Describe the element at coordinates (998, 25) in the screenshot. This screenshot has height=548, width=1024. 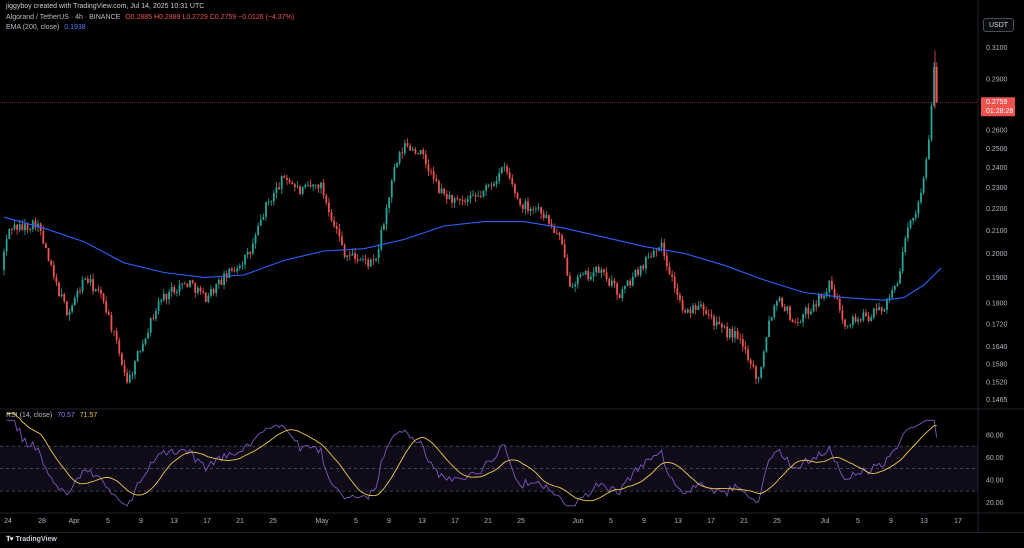
I see `currency-button: USDT` at that location.